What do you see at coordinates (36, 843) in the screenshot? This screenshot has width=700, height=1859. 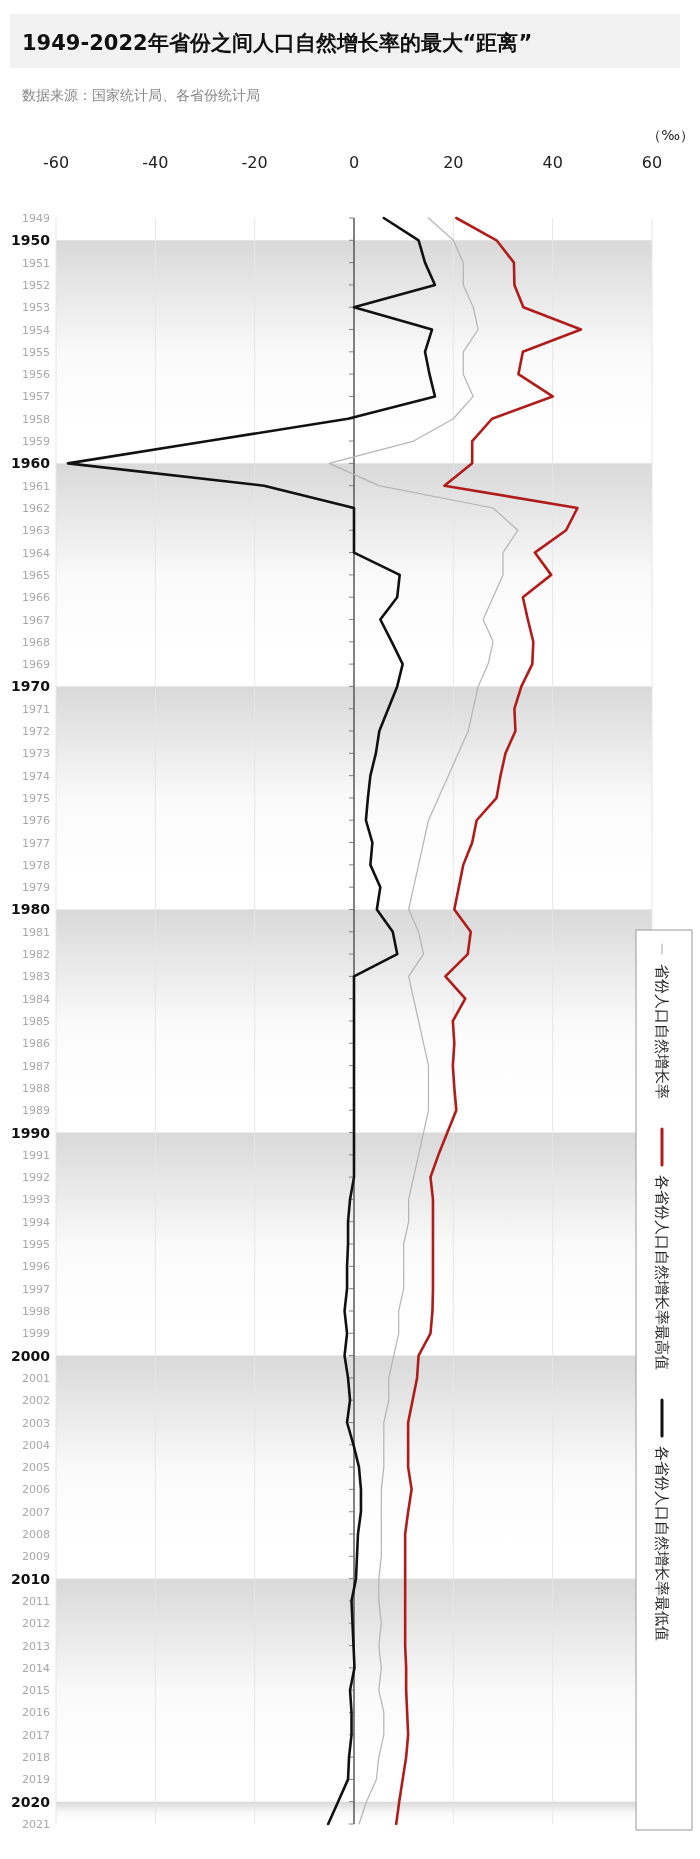 I see `y-tick-label: 1977` at bounding box center [36, 843].